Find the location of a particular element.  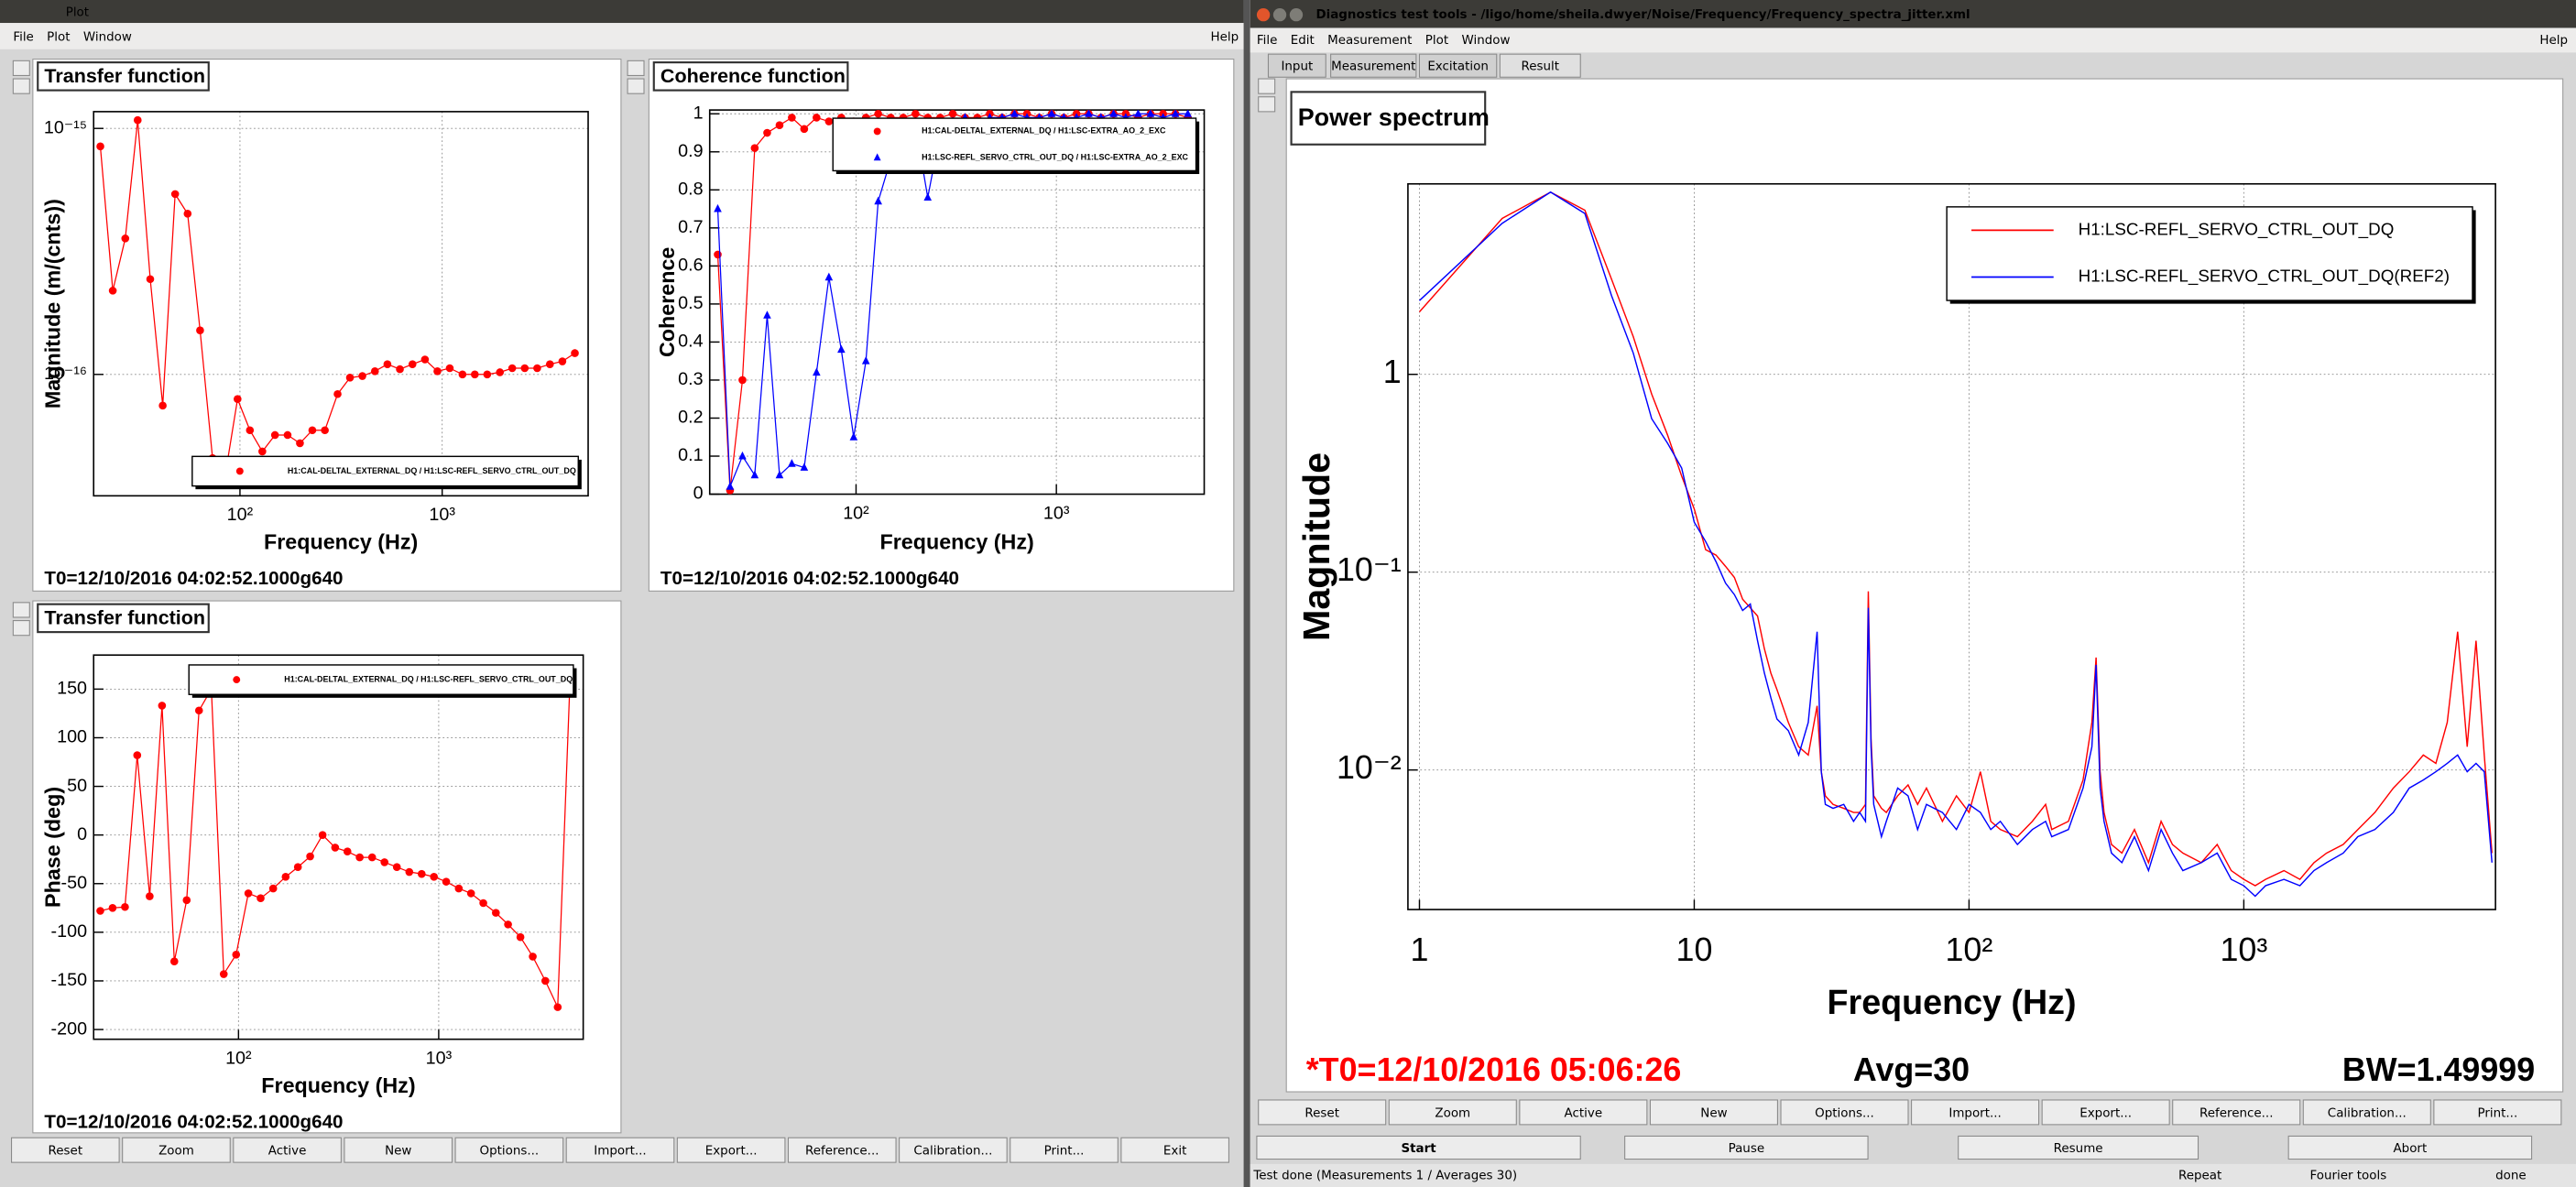

x-tick-label: 10³ is located at coordinates (1056, 513).